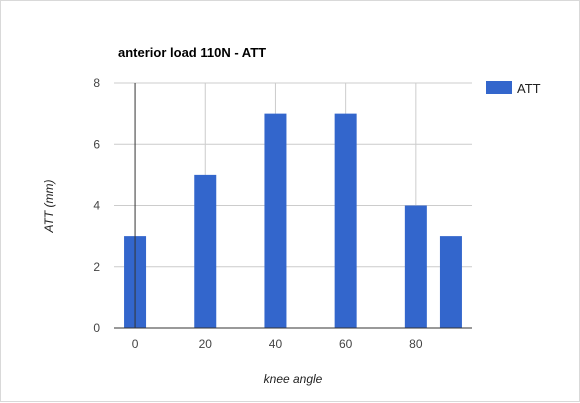 The image size is (580, 403). What do you see at coordinates (513, 88) in the screenshot?
I see `legend: ATT` at bounding box center [513, 88].